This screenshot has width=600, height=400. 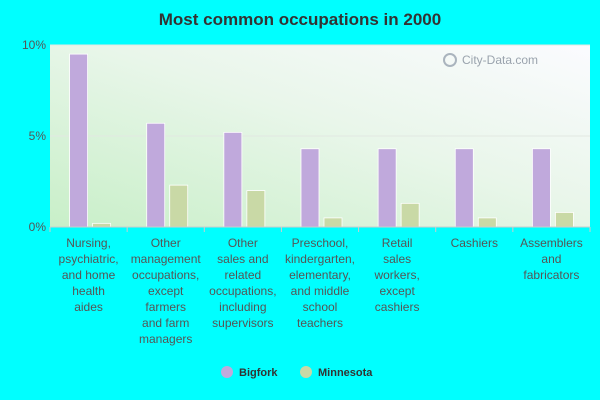 I want to click on y-tick-label: 5%, so click(x=38, y=136).